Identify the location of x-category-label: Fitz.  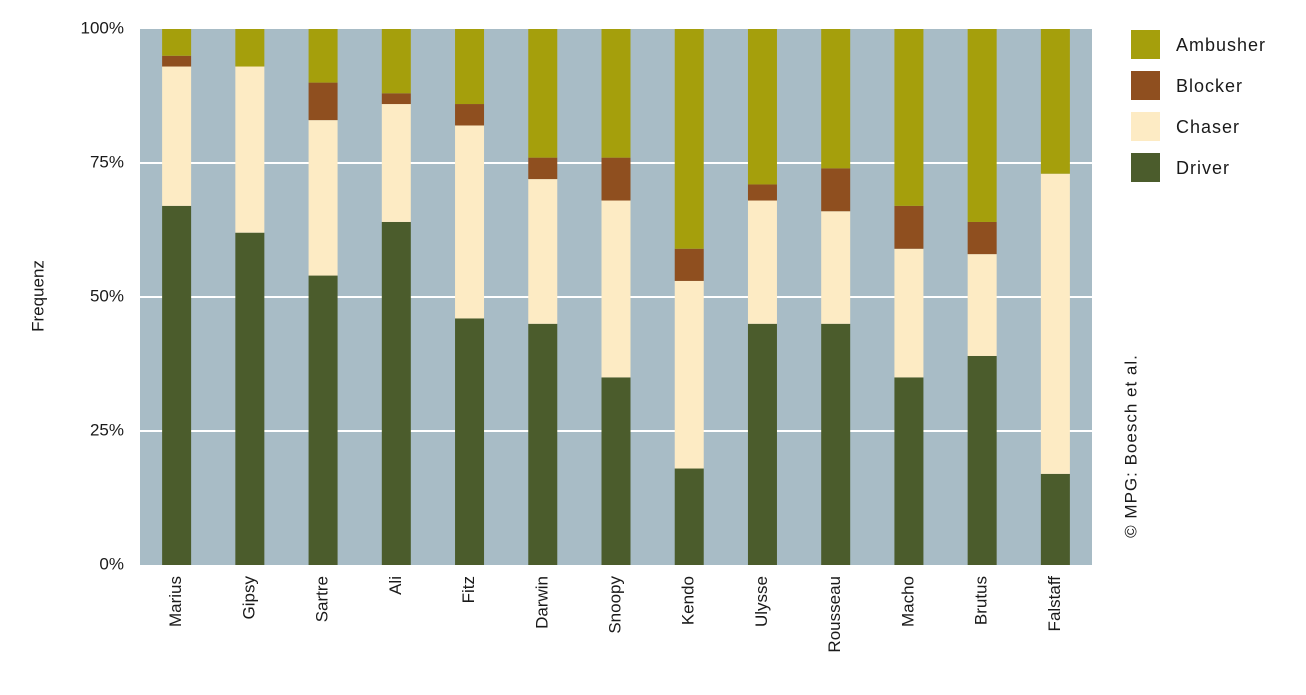
(468, 589).